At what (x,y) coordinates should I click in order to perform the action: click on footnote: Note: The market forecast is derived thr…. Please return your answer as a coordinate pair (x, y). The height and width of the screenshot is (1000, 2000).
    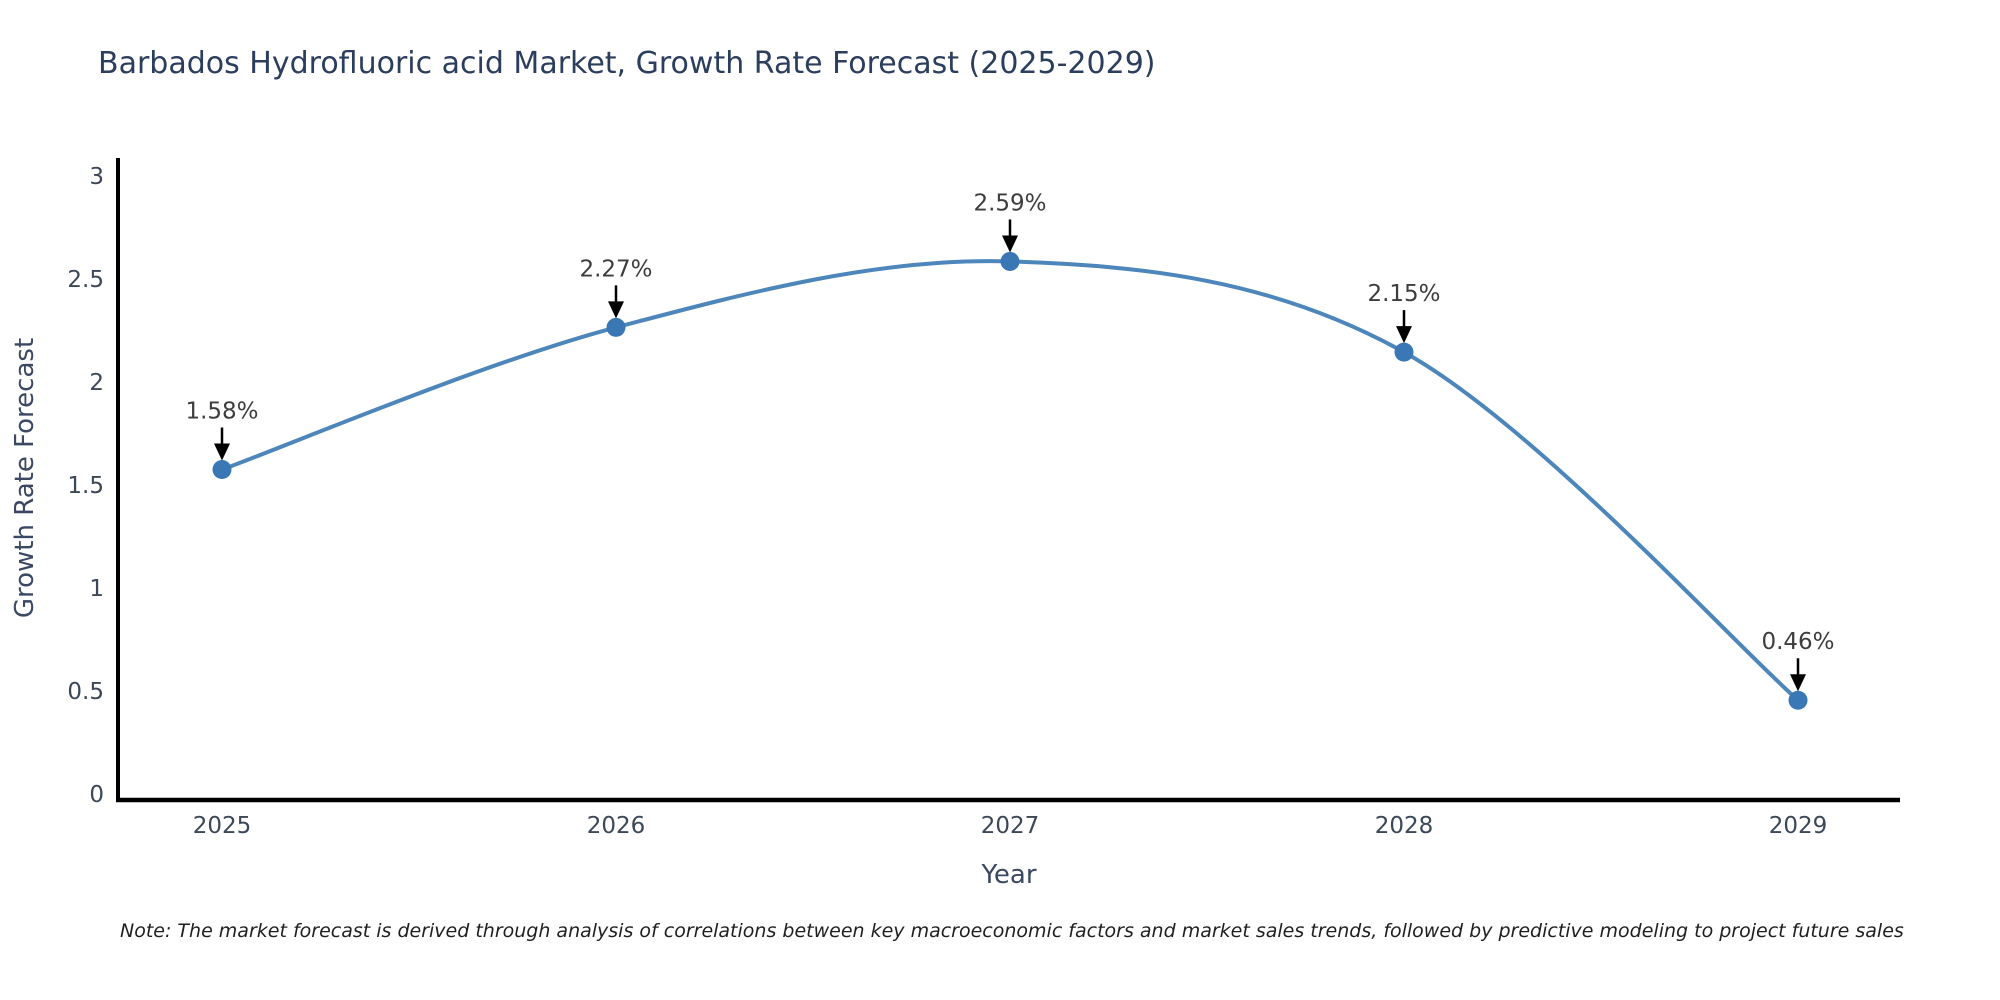
    Looking at the image, I should click on (1012, 931).